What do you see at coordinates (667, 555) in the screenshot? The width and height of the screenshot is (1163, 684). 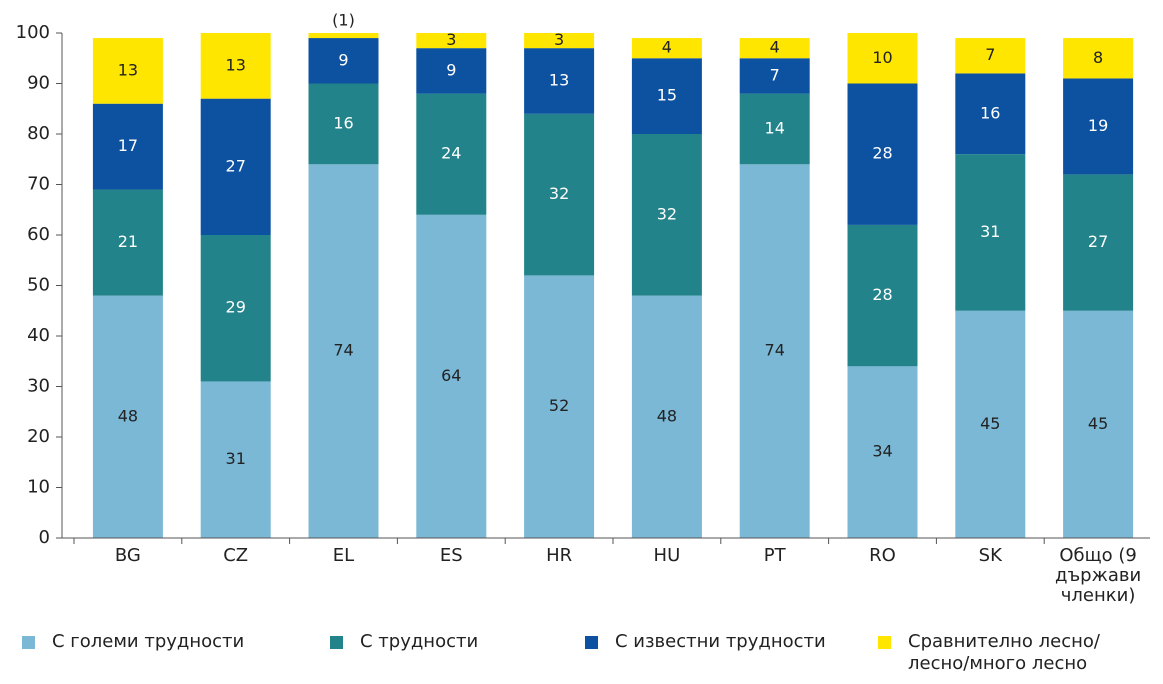 I see `x-tick-label: HU` at bounding box center [667, 555].